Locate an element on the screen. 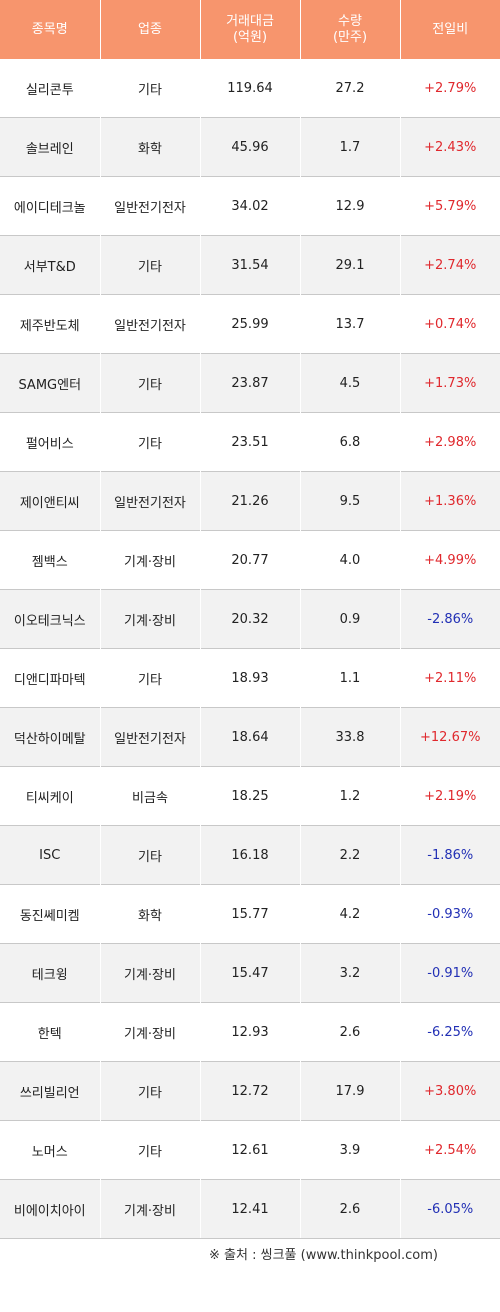  table-row: 서부T&D 기타 31.54 29.1 +2.74% is located at coordinates (250, 265).